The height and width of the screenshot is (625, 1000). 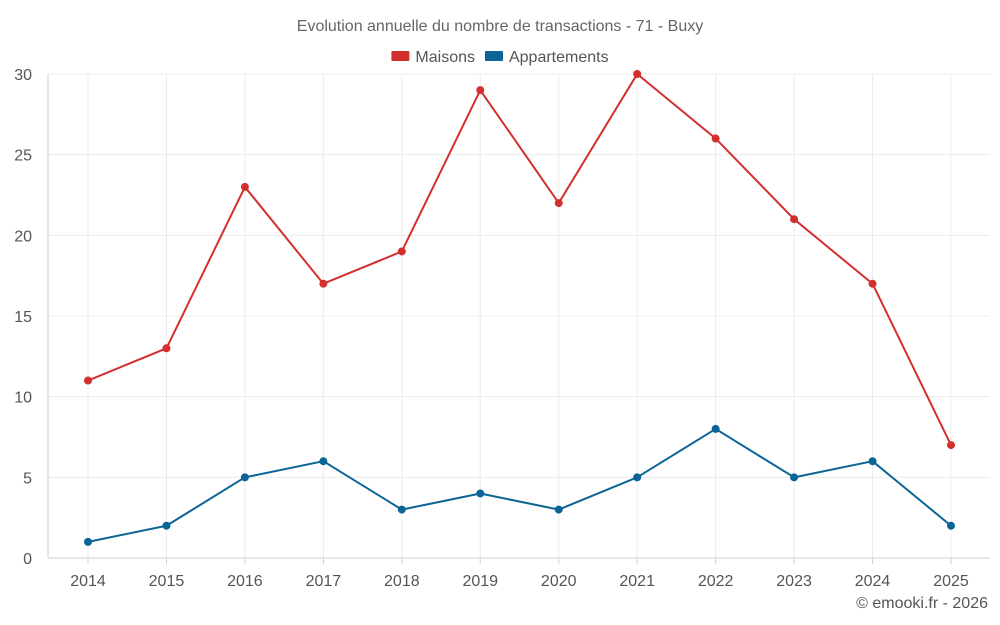 I want to click on legend: Maisons Appartements, so click(x=500, y=57).